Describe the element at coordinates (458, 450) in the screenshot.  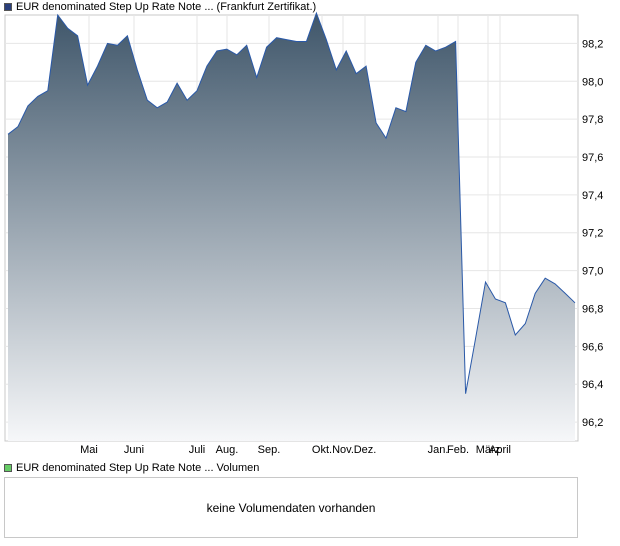
I see `x-tick-label: Feb.` at that location.